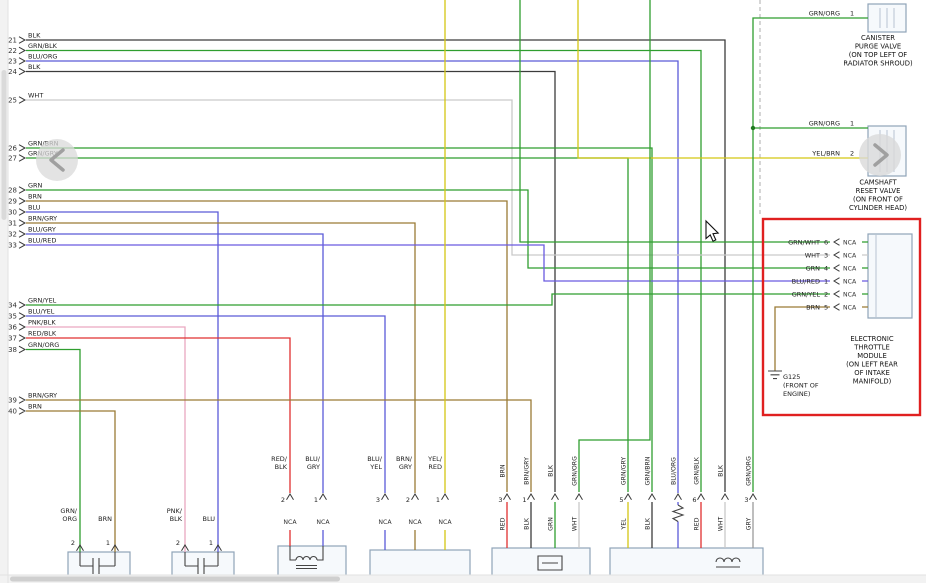  I want to click on nav-next-button, so click(880, 155).